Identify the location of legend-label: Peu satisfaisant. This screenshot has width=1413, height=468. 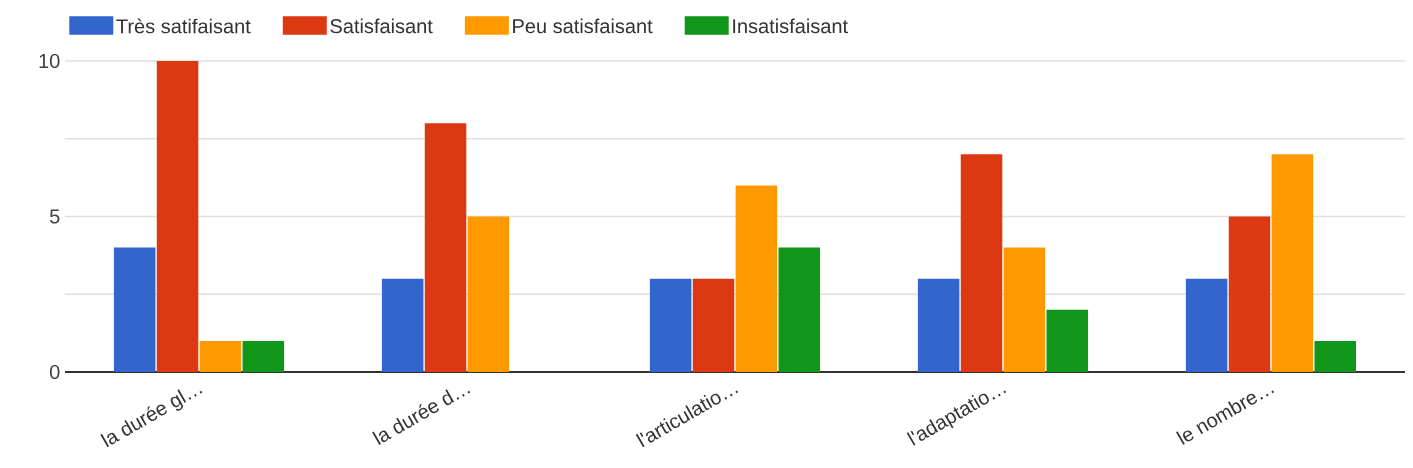
(583, 26).